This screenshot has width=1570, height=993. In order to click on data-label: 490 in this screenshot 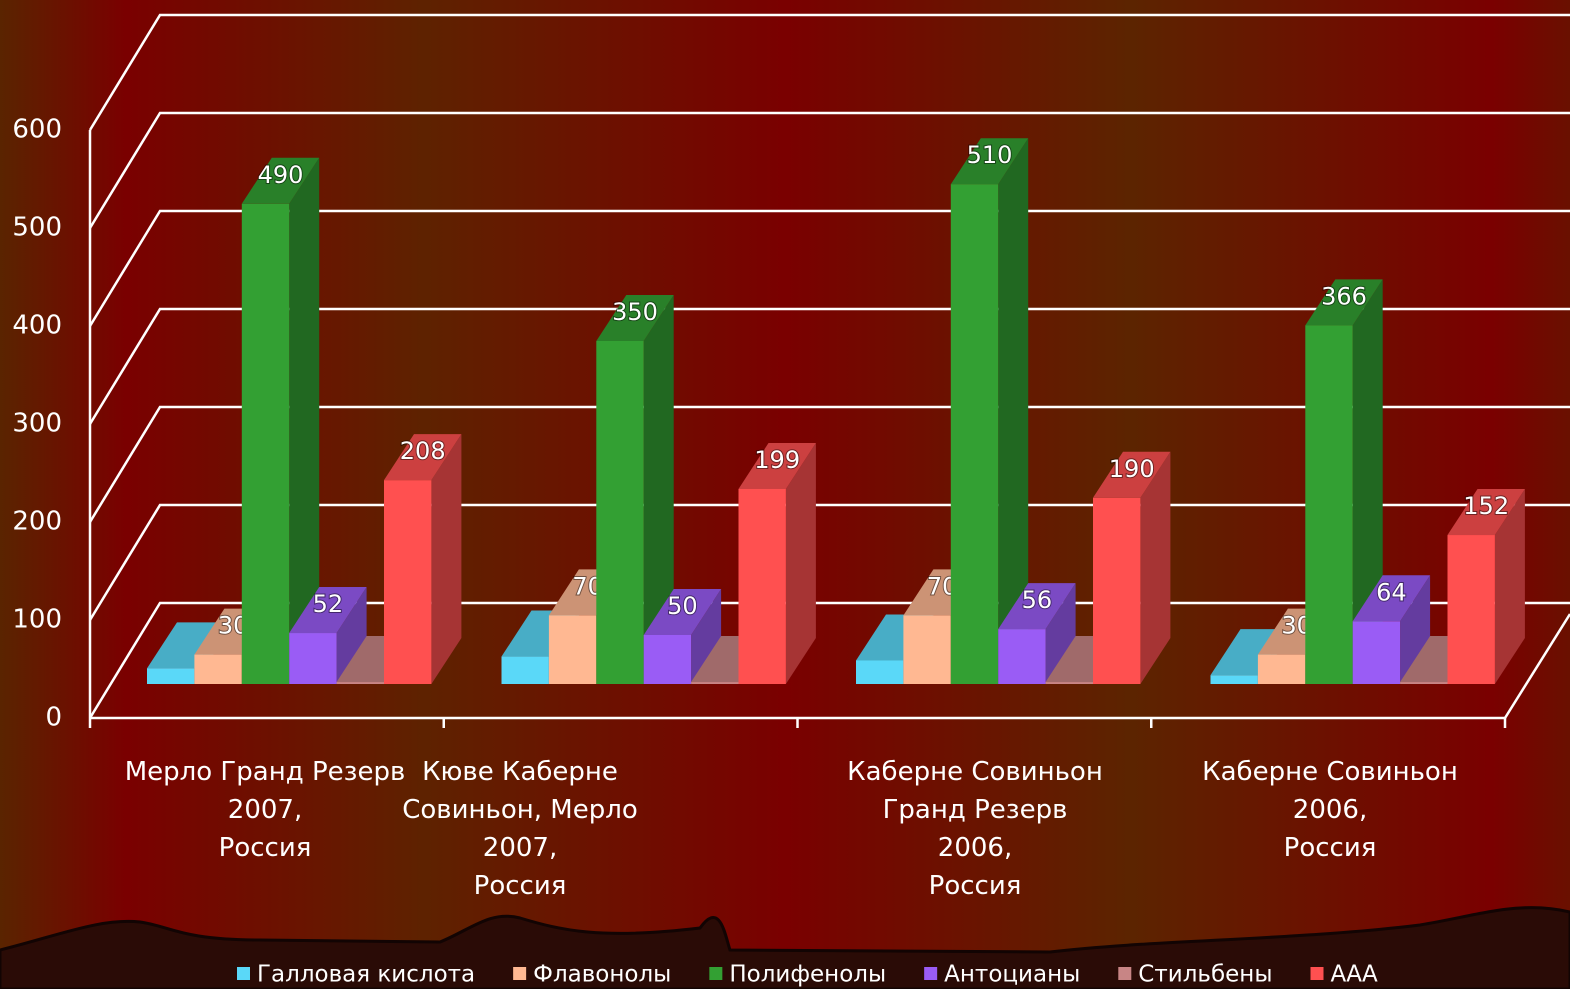, I will do `click(281, 175)`.